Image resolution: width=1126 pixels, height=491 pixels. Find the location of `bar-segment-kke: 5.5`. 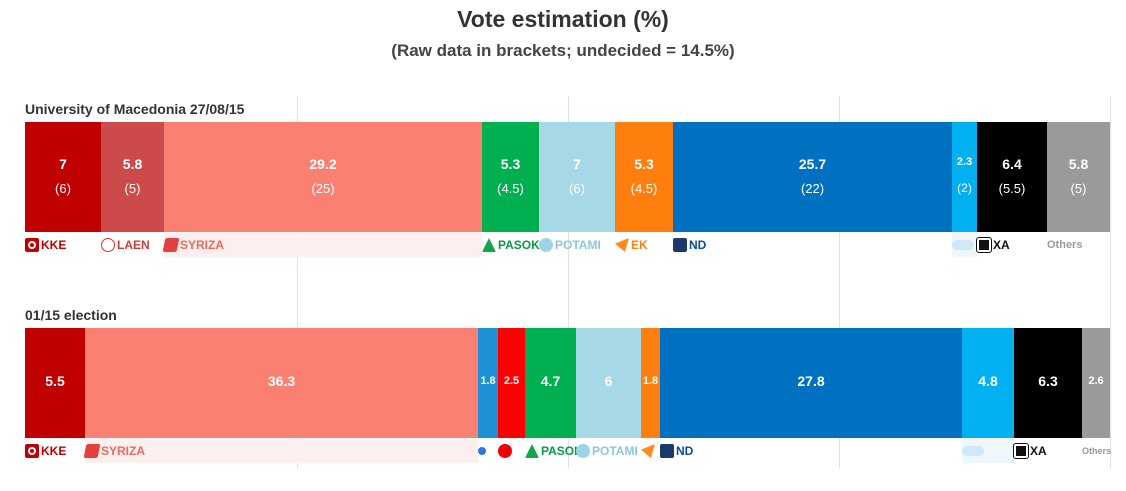

bar-segment-kke: 5.5 is located at coordinates (55, 383).